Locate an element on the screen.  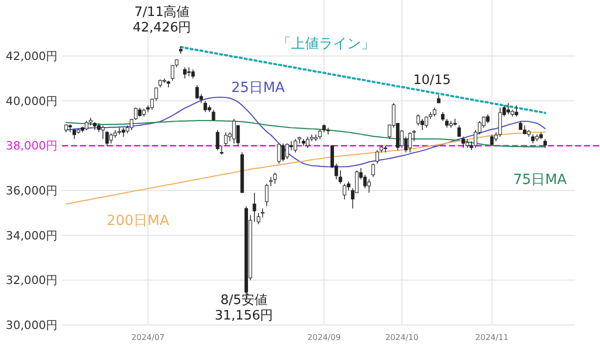
y-tick-label: 30,000円 is located at coordinates (32, 325).